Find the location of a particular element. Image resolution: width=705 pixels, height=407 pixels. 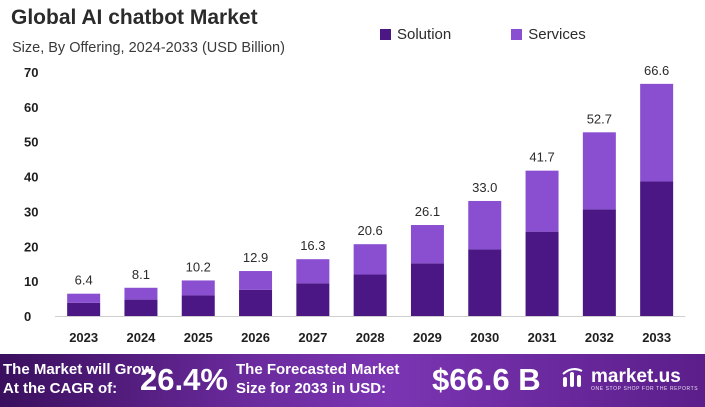

legend-label-services: Services is located at coordinates (557, 34).